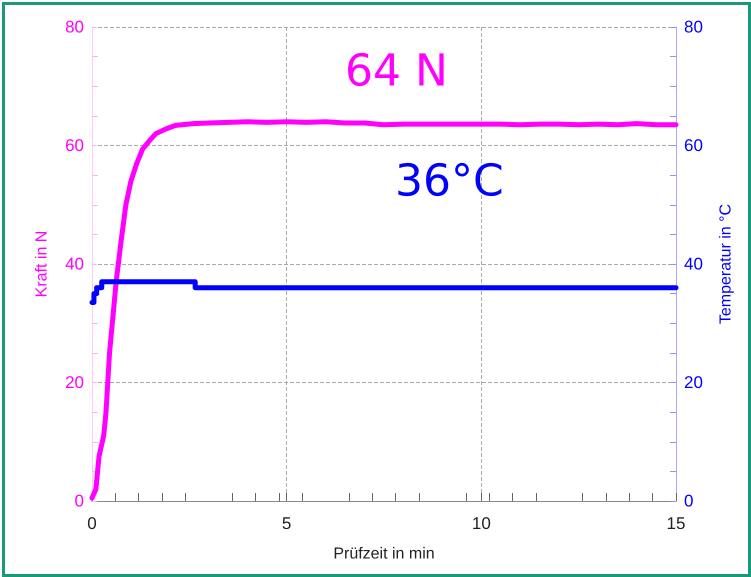 Image resolution: width=751 pixels, height=577 pixels. I want to click on annotation: 64 N, so click(396, 71).